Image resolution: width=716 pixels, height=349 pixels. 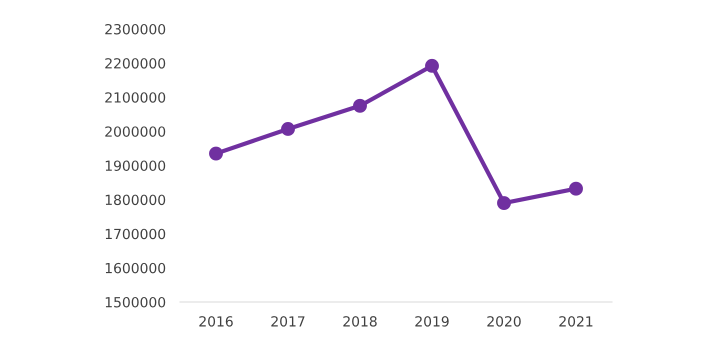 I want to click on x-tick-label: 2020, so click(x=504, y=321).